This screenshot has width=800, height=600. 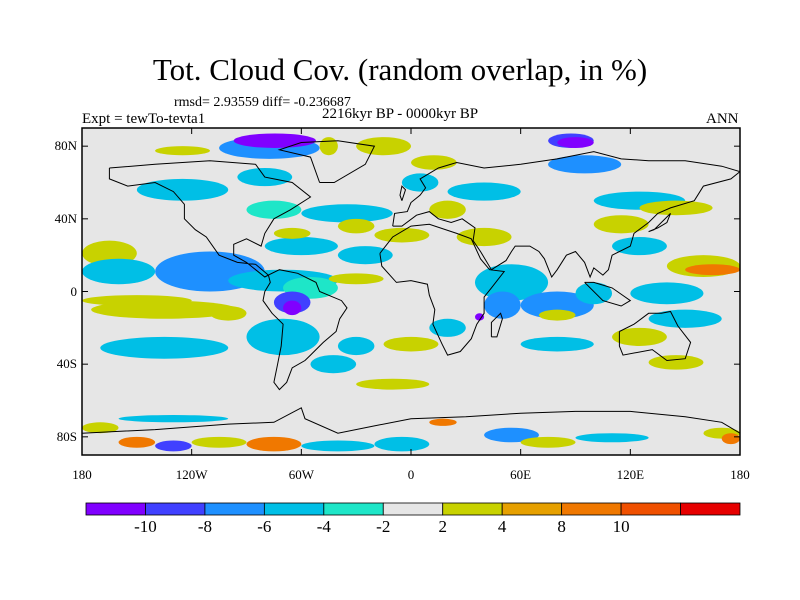 What do you see at coordinates (521, 474) in the screenshot?
I see `lon-tick-label: 60E` at bounding box center [521, 474].